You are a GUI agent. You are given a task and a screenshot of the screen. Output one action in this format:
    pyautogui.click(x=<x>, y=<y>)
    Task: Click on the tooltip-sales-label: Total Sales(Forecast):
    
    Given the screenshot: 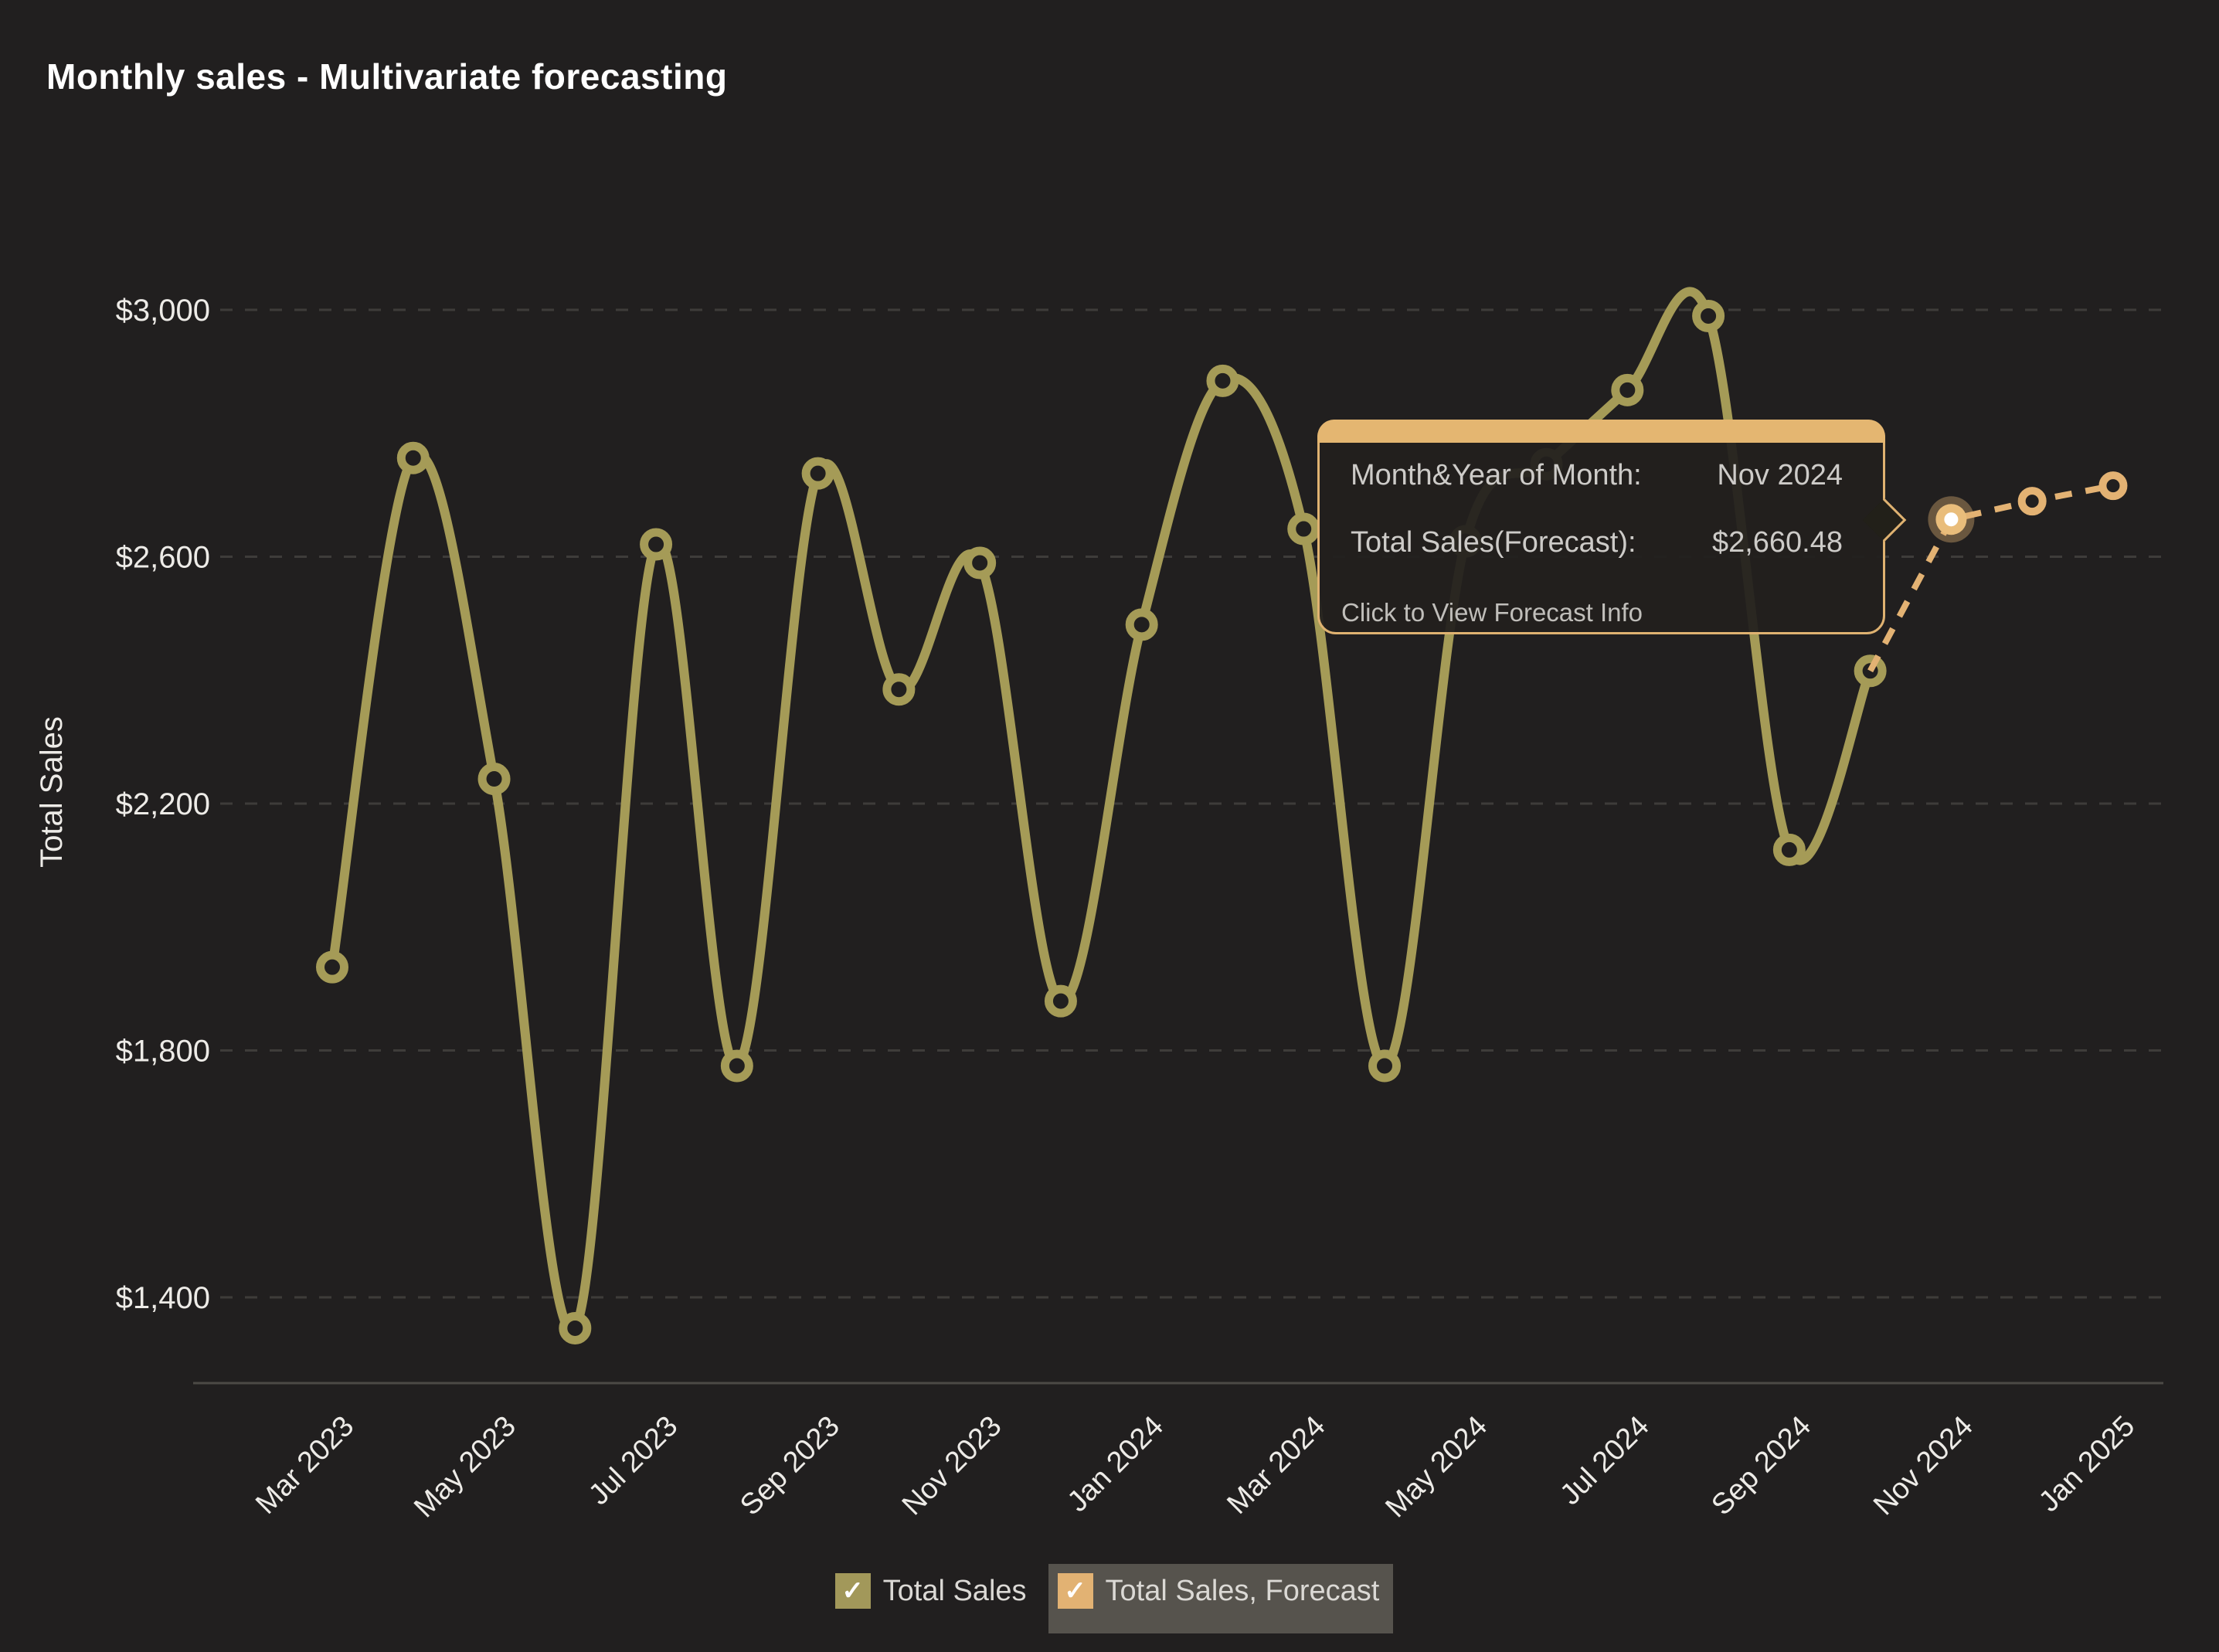 What is the action you would take?
    pyautogui.click(x=1493, y=543)
    